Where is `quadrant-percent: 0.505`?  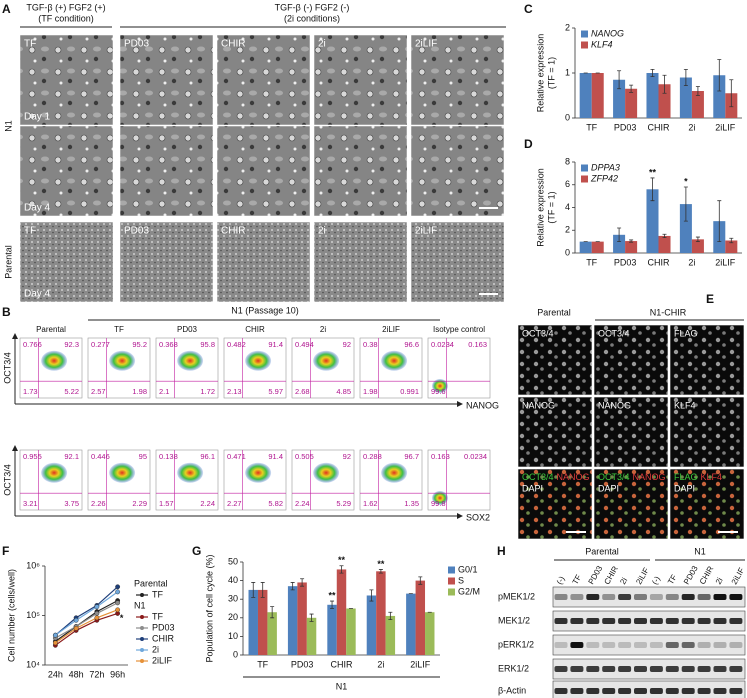
quadrant-percent: 0.505 is located at coordinates (304, 456).